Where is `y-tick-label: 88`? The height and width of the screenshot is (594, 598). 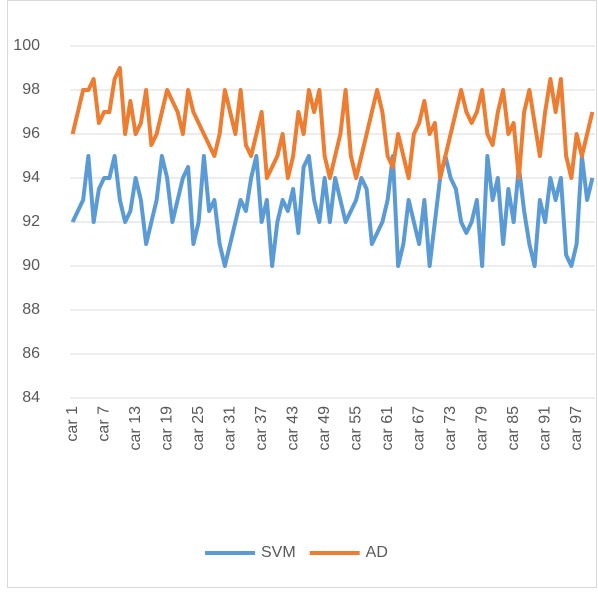
y-tick-label: 88 is located at coordinates (31, 309).